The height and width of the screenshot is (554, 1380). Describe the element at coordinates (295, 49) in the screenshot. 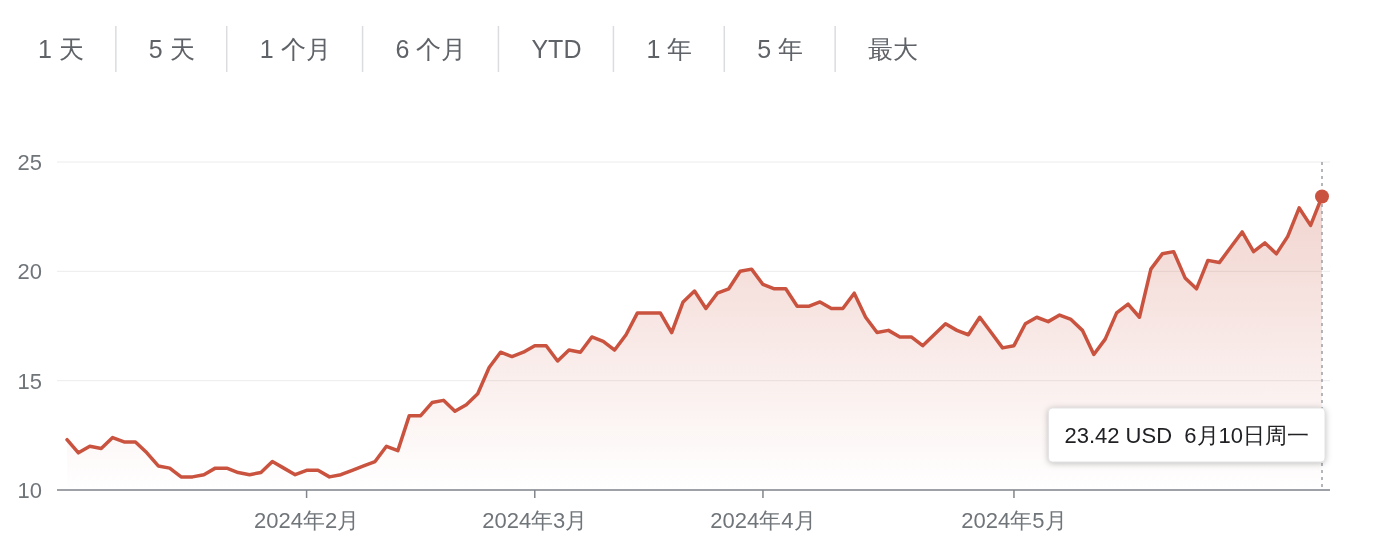

I see `text: 1 个月` at that location.